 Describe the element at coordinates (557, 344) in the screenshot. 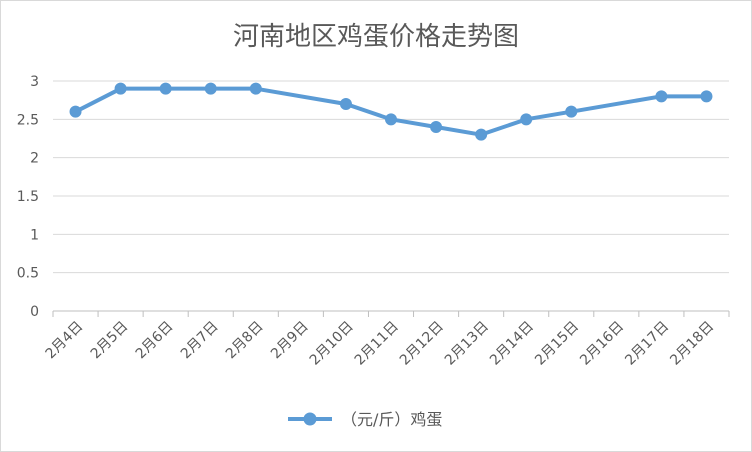

I see `x-tick-label: 2月15日` at that location.